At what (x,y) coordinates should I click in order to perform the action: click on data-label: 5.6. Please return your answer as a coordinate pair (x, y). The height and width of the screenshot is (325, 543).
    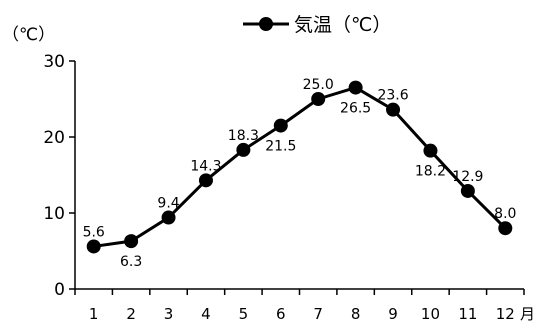
    Looking at the image, I should click on (94, 232).